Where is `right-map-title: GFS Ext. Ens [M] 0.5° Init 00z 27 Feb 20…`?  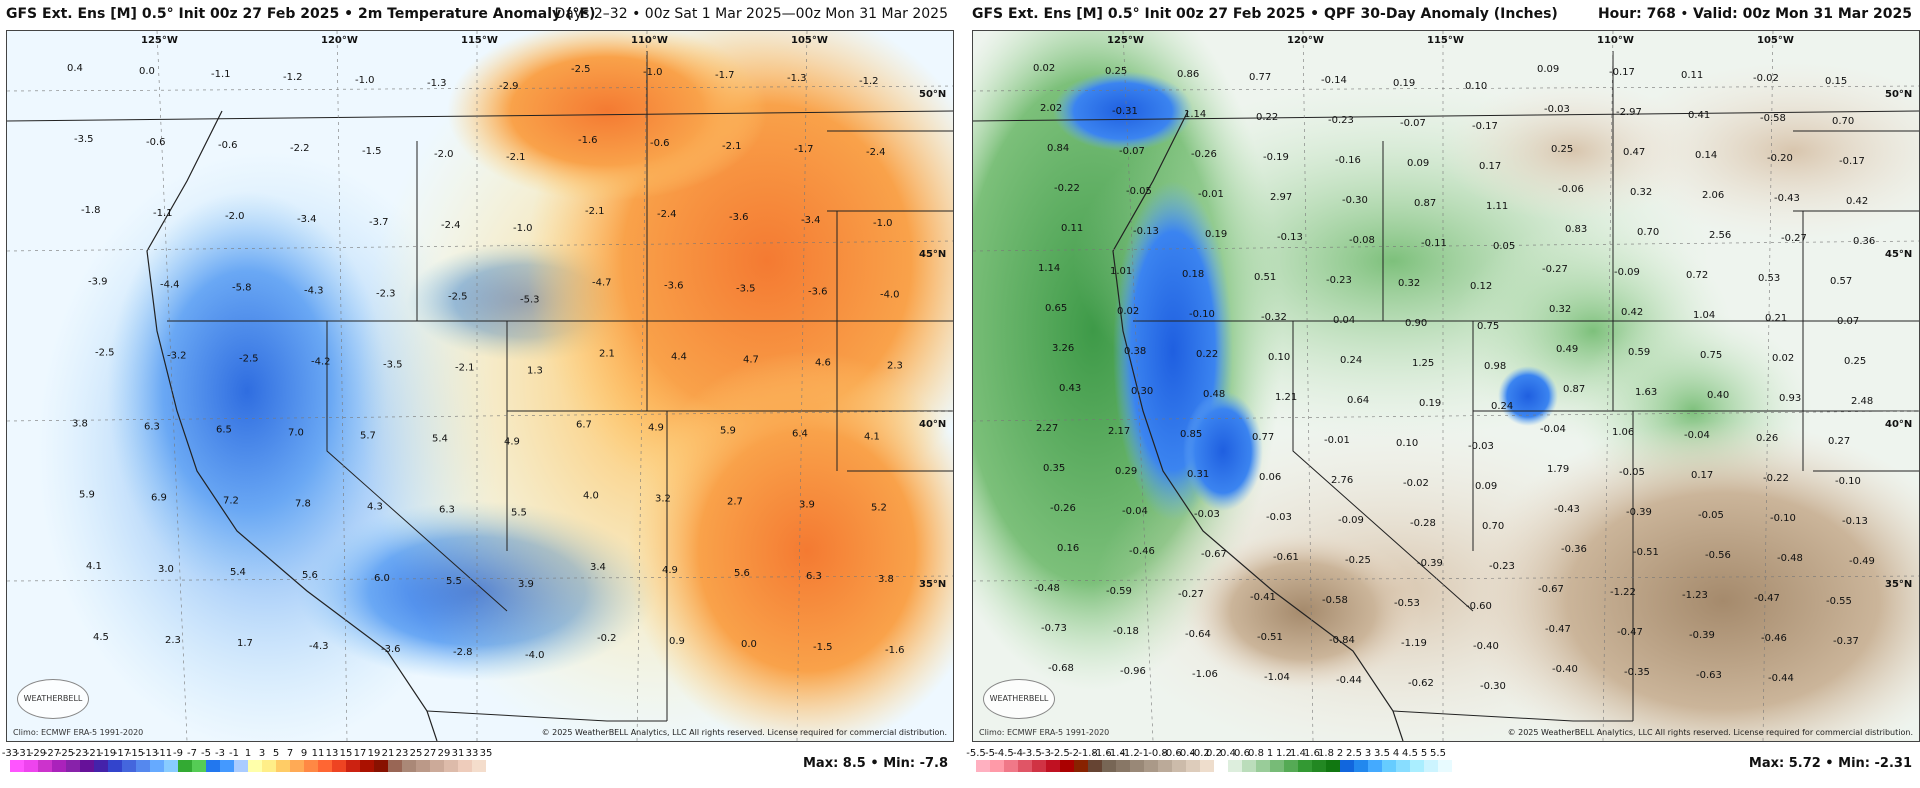 right-map-title: GFS Ext. Ens [M] 0.5° Init 00z 27 Feb 20… is located at coordinates (1265, 14).